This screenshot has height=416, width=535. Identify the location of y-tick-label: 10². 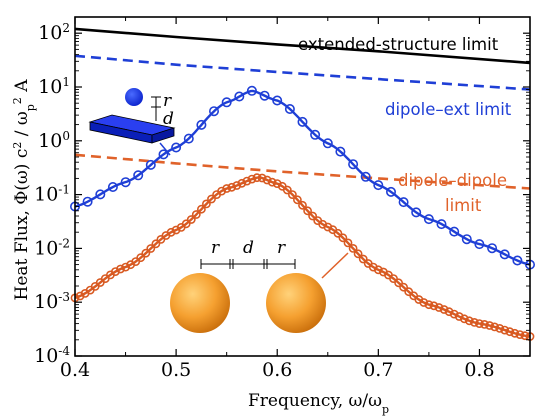
(54, 32).